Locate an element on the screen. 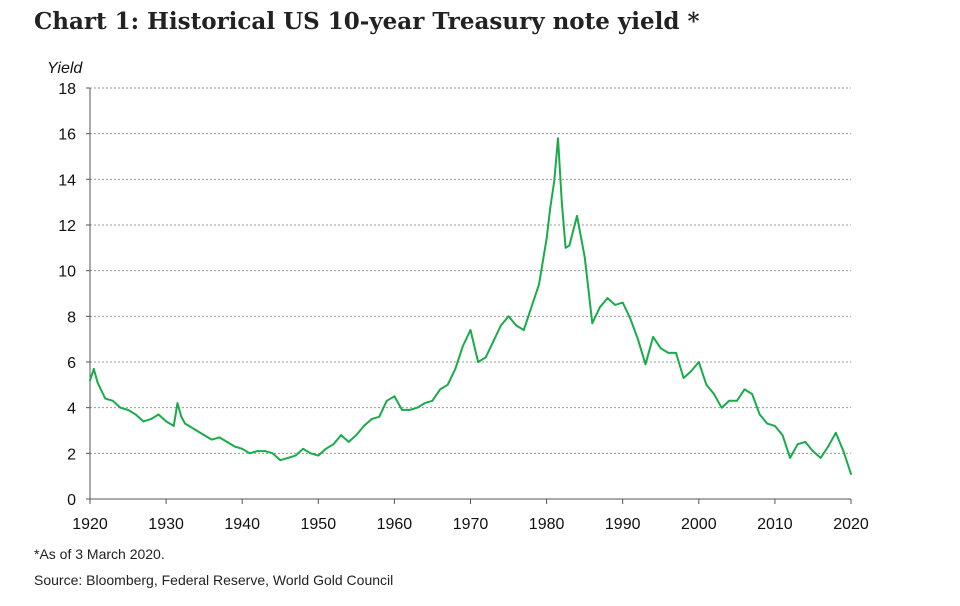  y-tick-label: 4 is located at coordinates (71, 409).